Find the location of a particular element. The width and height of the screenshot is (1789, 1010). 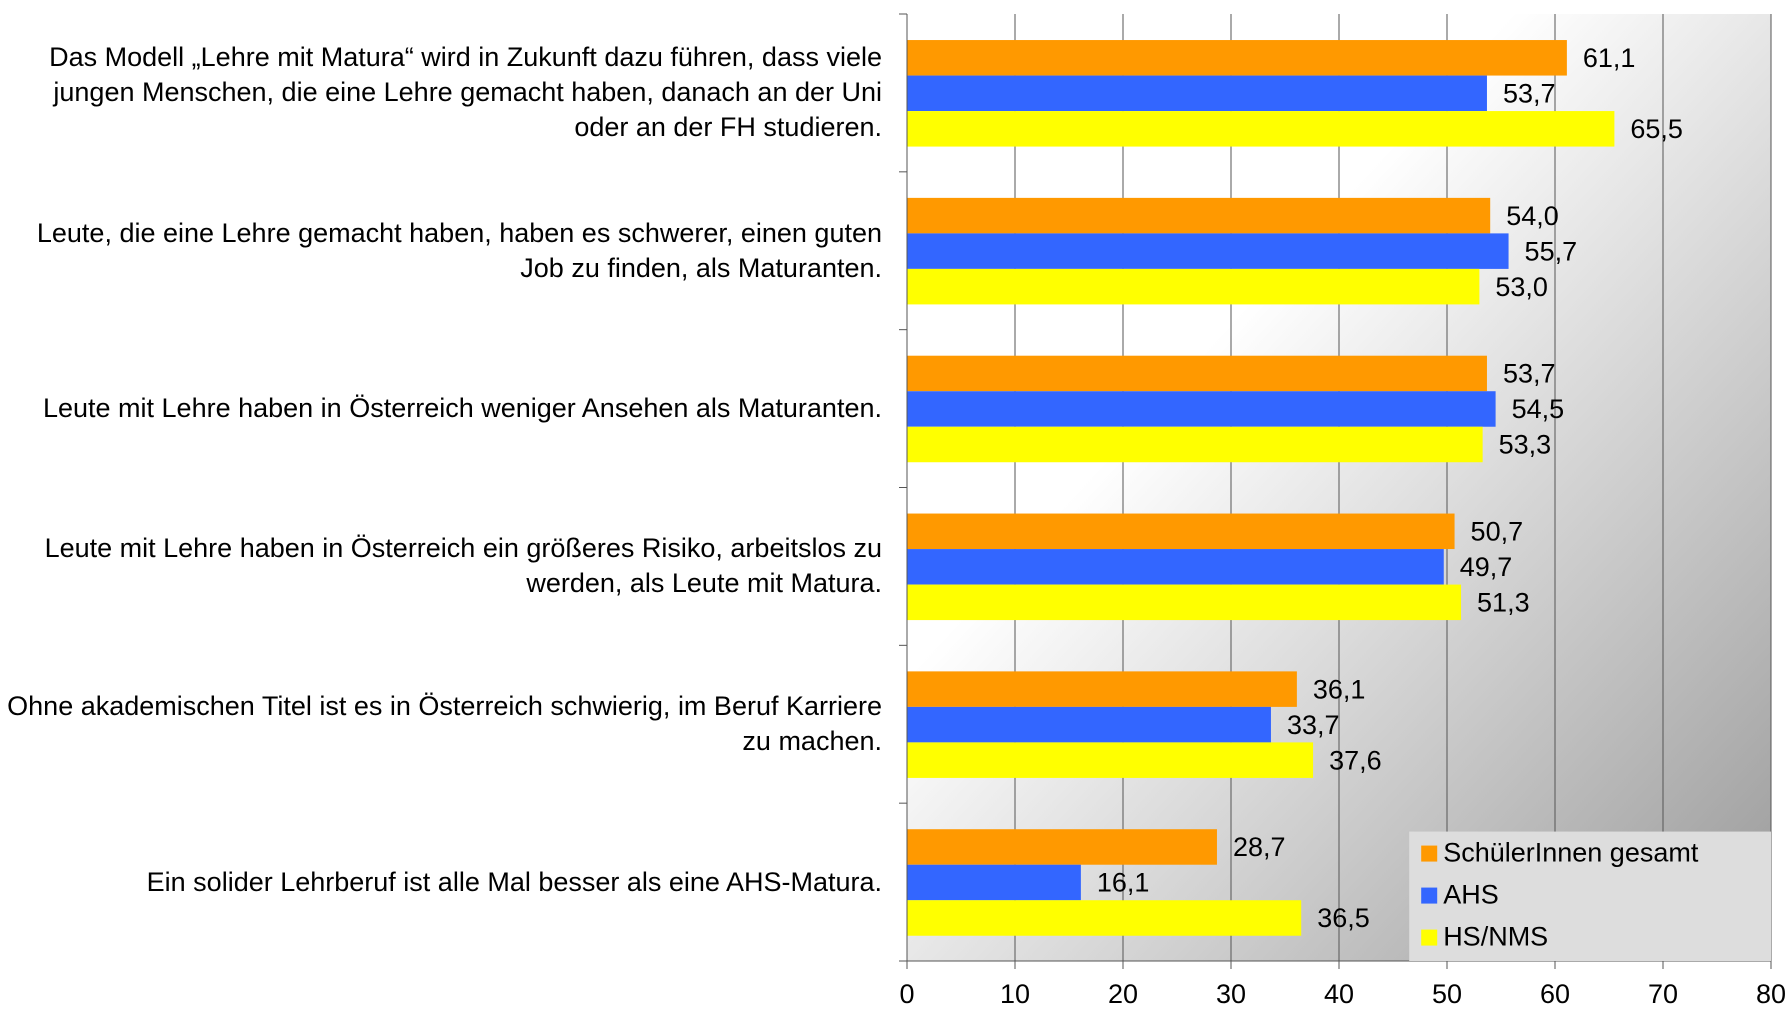

legend-label: SchülerInnen gesamt is located at coordinates (1571, 853).